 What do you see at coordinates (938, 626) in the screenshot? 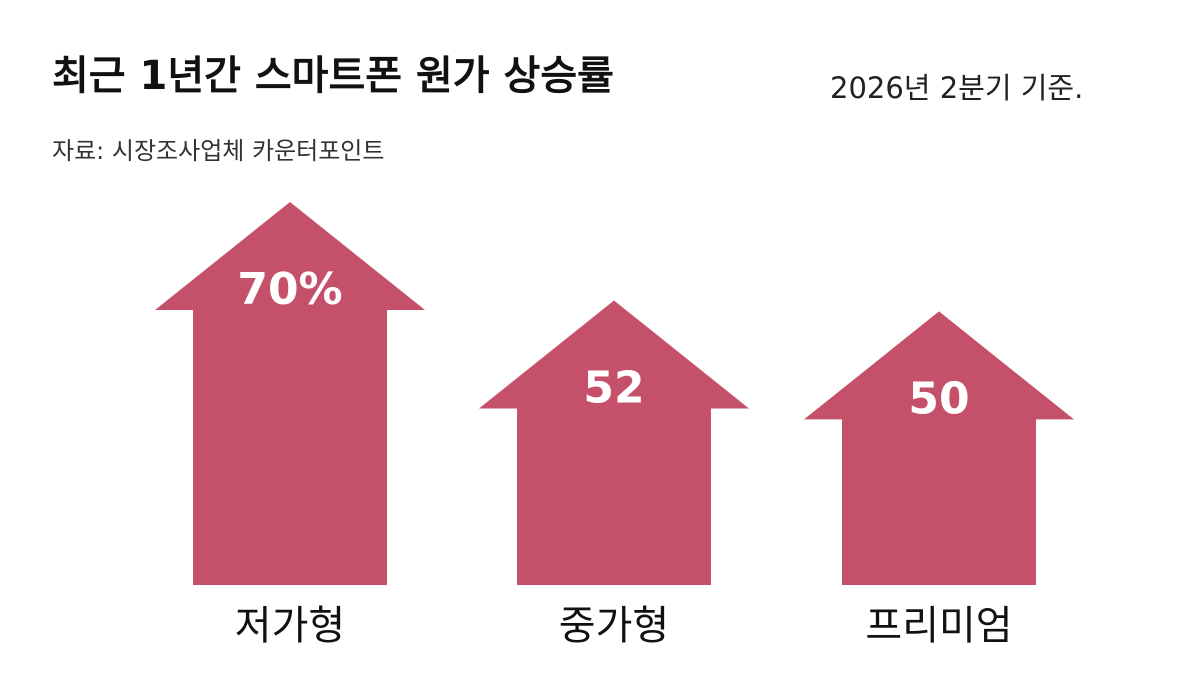
I see `category-label: 프리미엄` at bounding box center [938, 626].